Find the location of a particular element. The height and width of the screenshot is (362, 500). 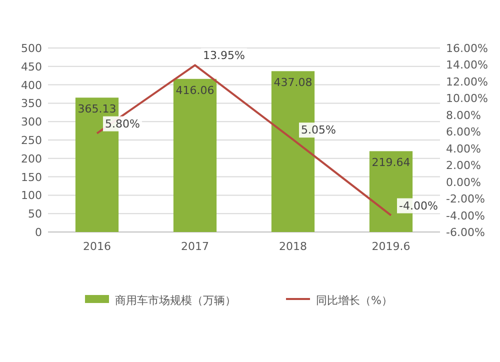

data-label: 219.64 is located at coordinates (391, 163).